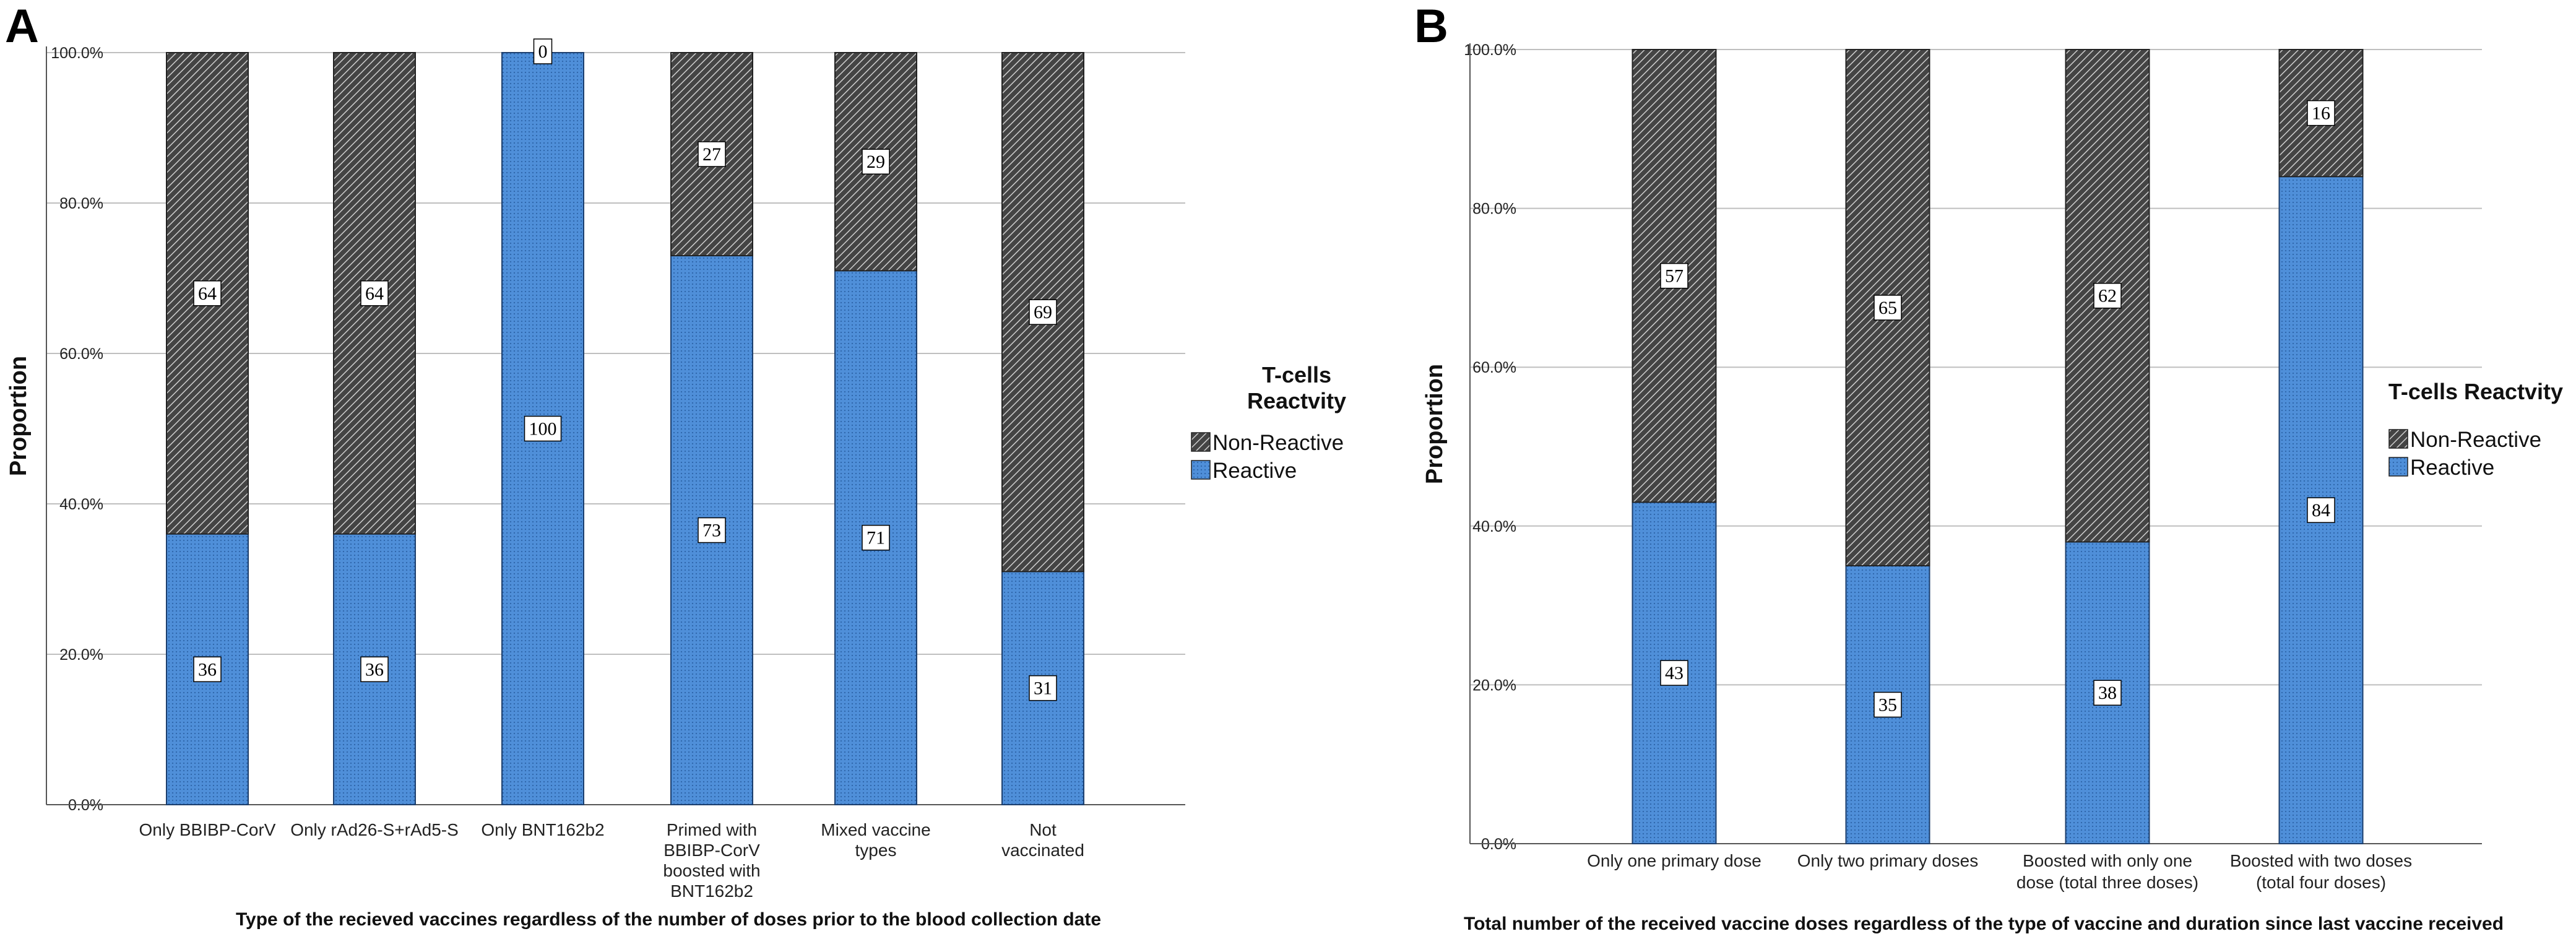 The image size is (2576, 939). I want to click on panel-b-data-label-reactive: 35, so click(1887, 705).